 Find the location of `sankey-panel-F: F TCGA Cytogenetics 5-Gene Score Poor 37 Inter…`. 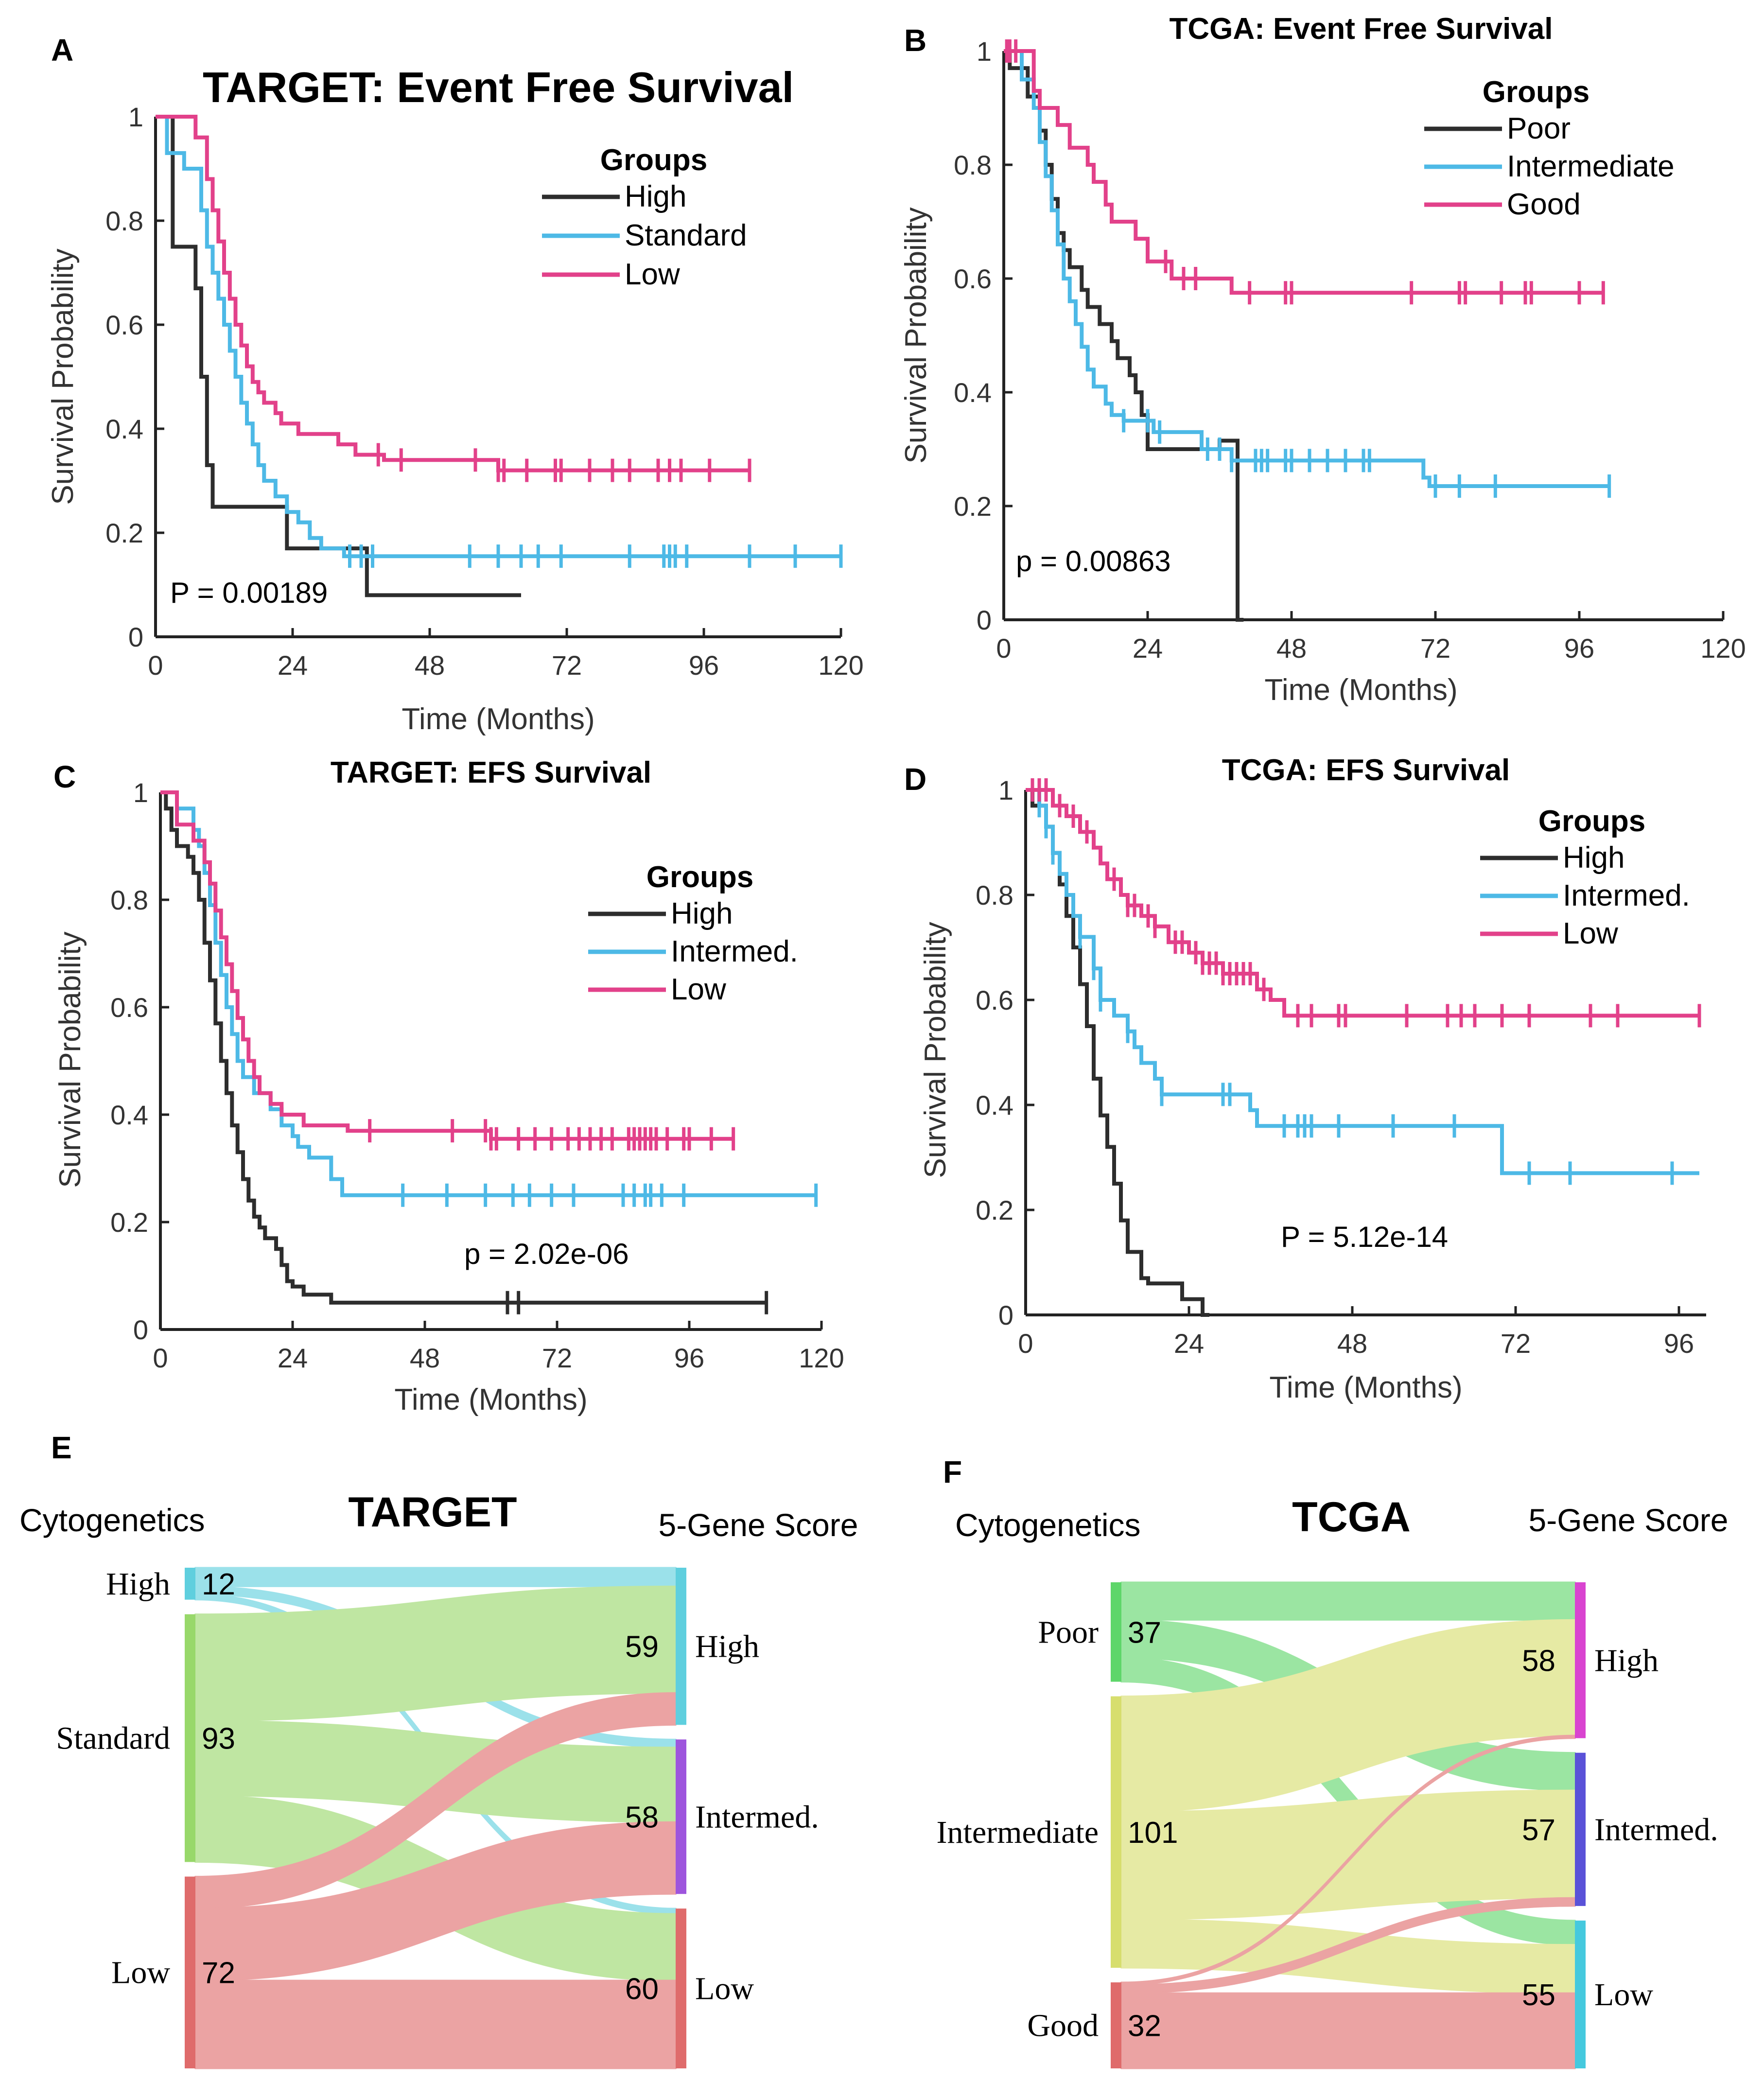

sankey-panel-F: F TCGA Cytogenetics 5-Gene Score Poor 37 Inter… is located at coordinates (1332, 1761).